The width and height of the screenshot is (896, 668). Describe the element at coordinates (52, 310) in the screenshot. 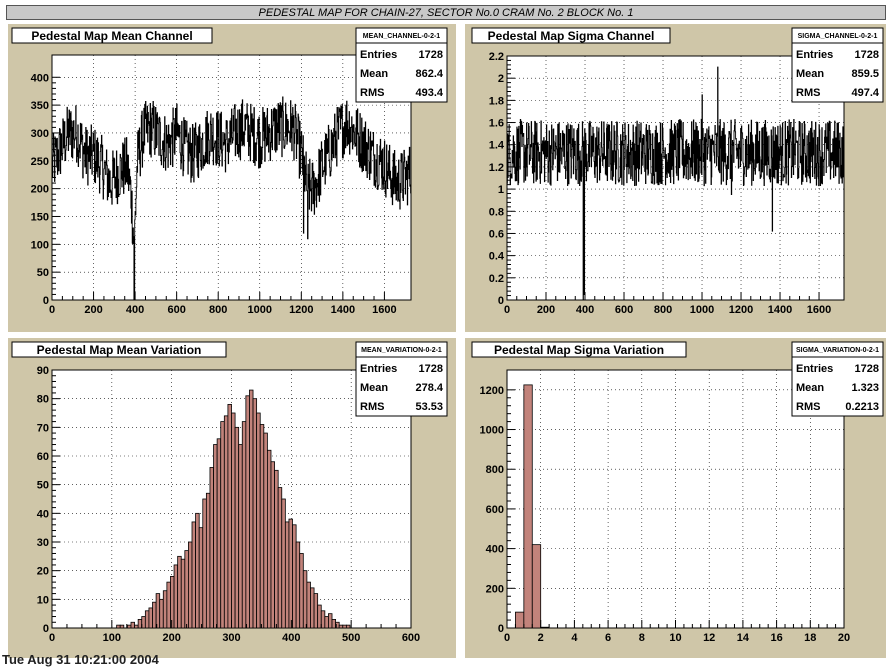

I see `x-tick-label: 0` at that location.